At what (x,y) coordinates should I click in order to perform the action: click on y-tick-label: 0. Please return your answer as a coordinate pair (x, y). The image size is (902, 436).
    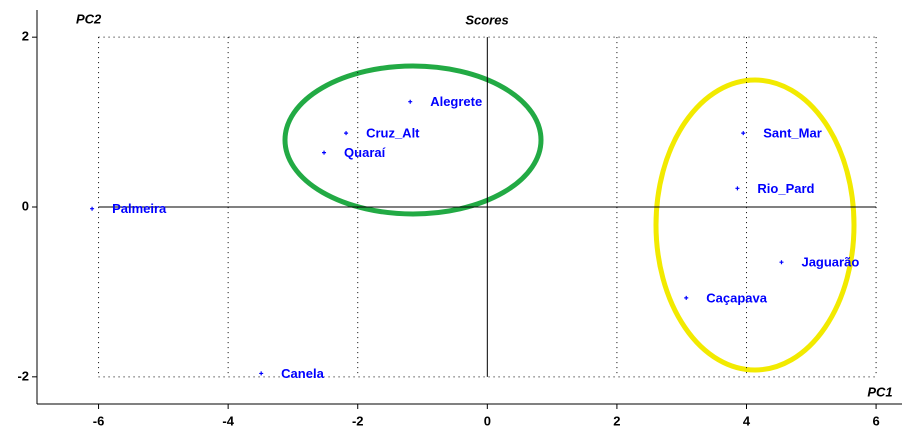
    Looking at the image, I should click on (25, 205).